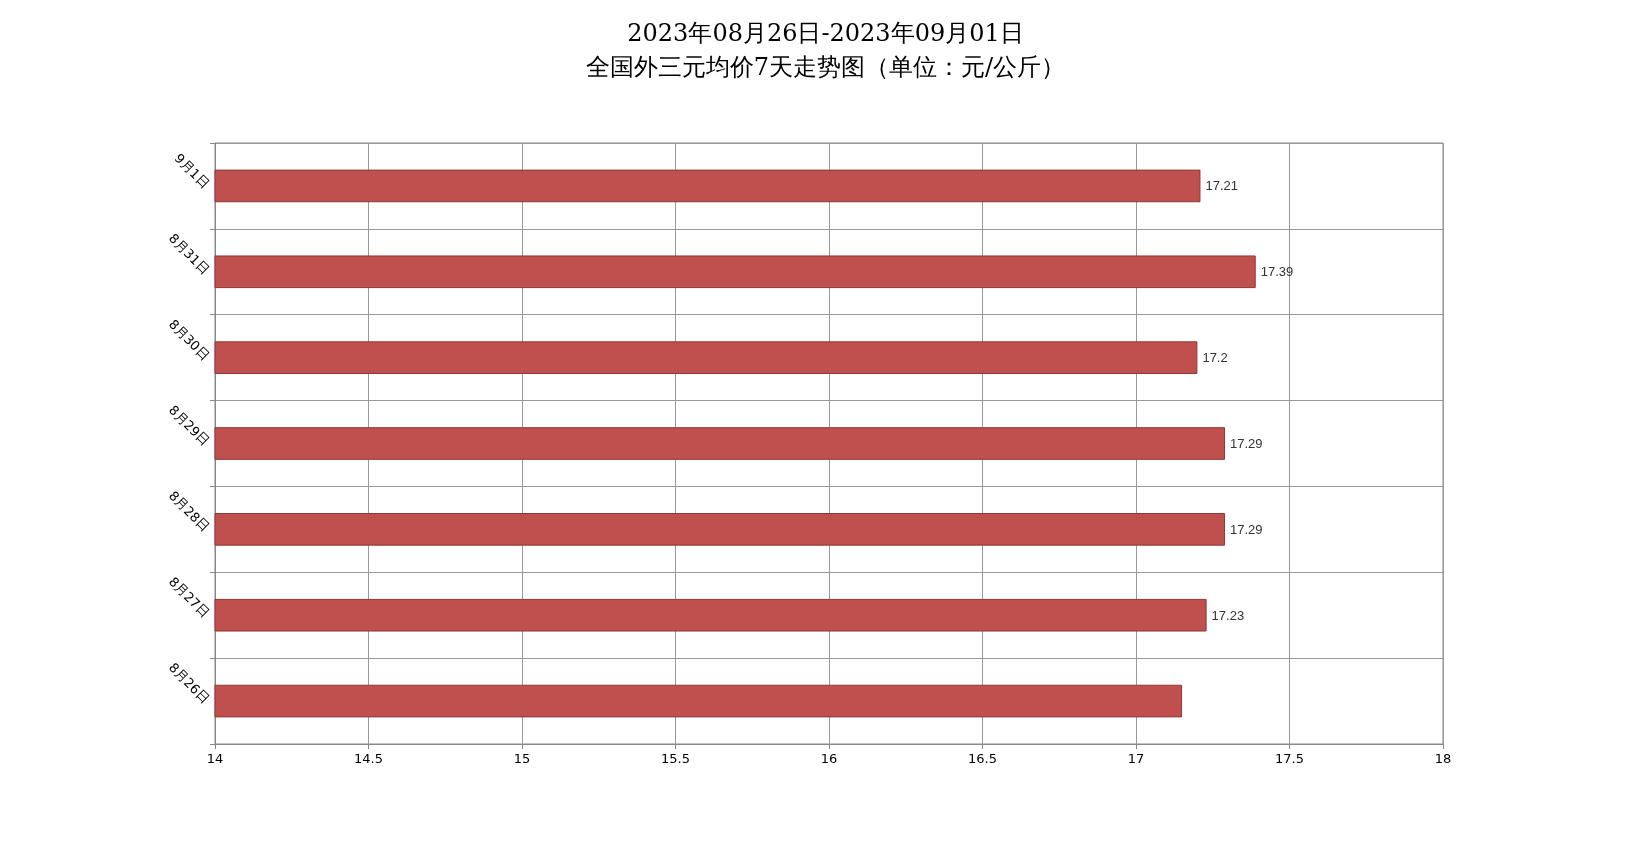  Describe the element at coordinates (1222, 186) in the screenshot. I see `data-label: 17.21` at that location.